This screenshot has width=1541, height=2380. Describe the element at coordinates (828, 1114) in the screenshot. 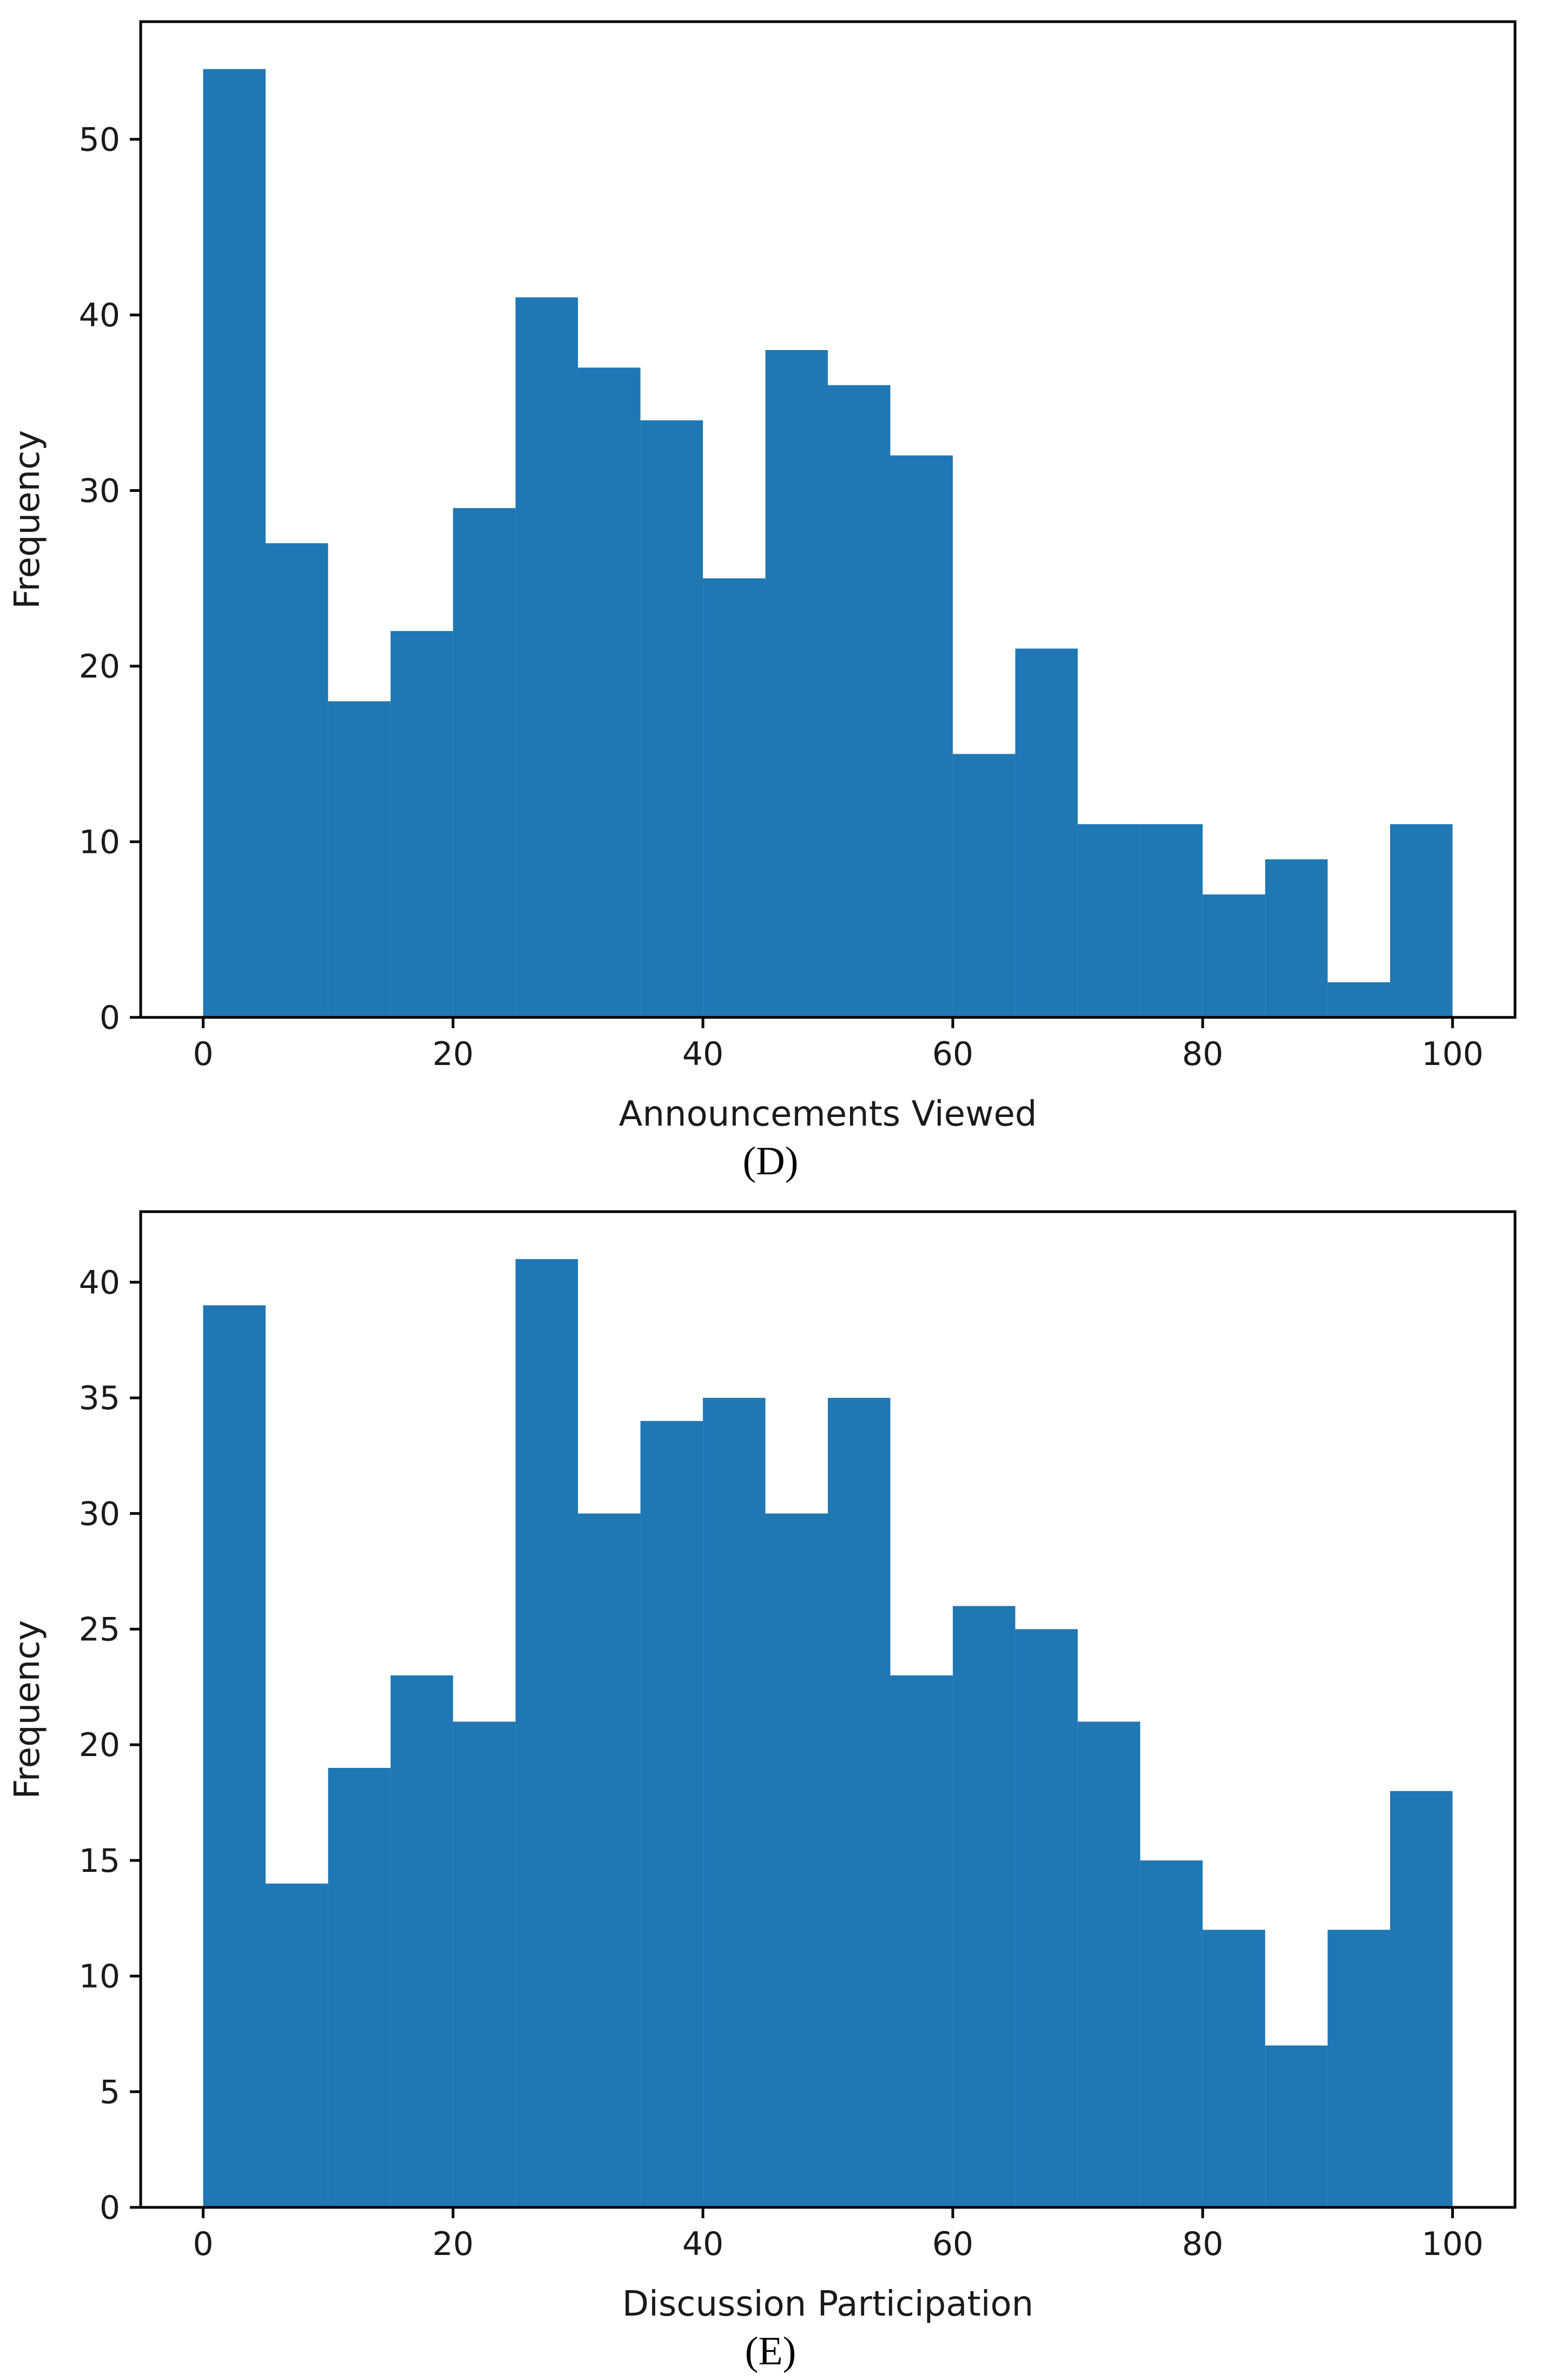

I see `x-axis-label: Announcements Viewed` at that location.